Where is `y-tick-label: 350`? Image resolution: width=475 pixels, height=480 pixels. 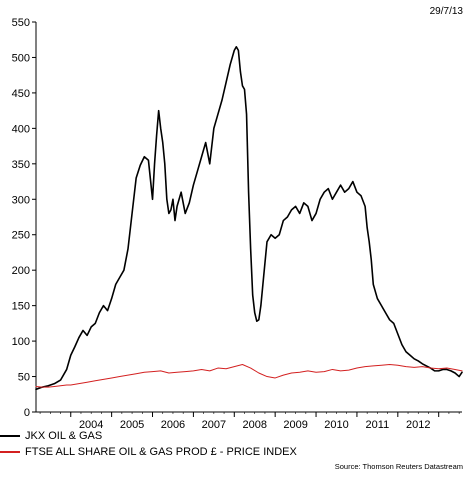
y-tick-label: 350 is located at coordinates (21, 165).